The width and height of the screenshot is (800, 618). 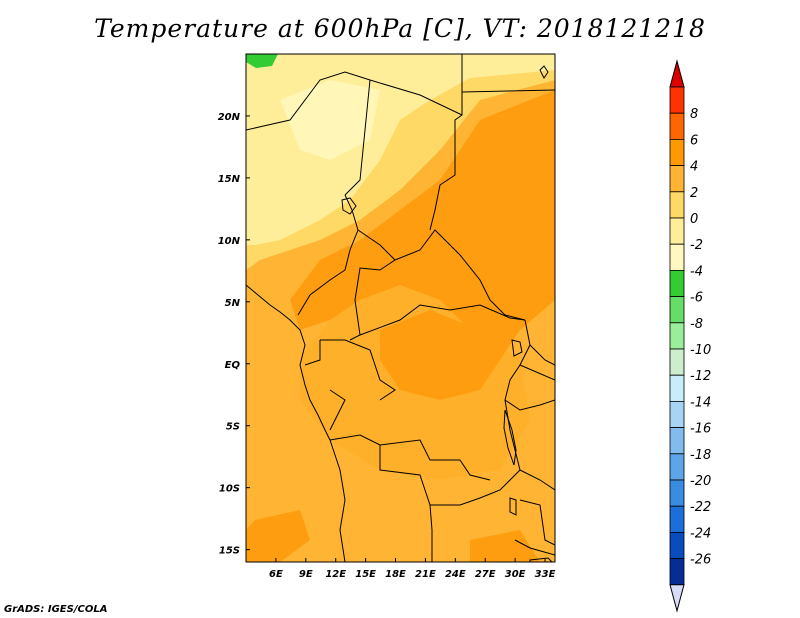 I want to click on x-tick-label: 15E, so click(x=365, y=574).